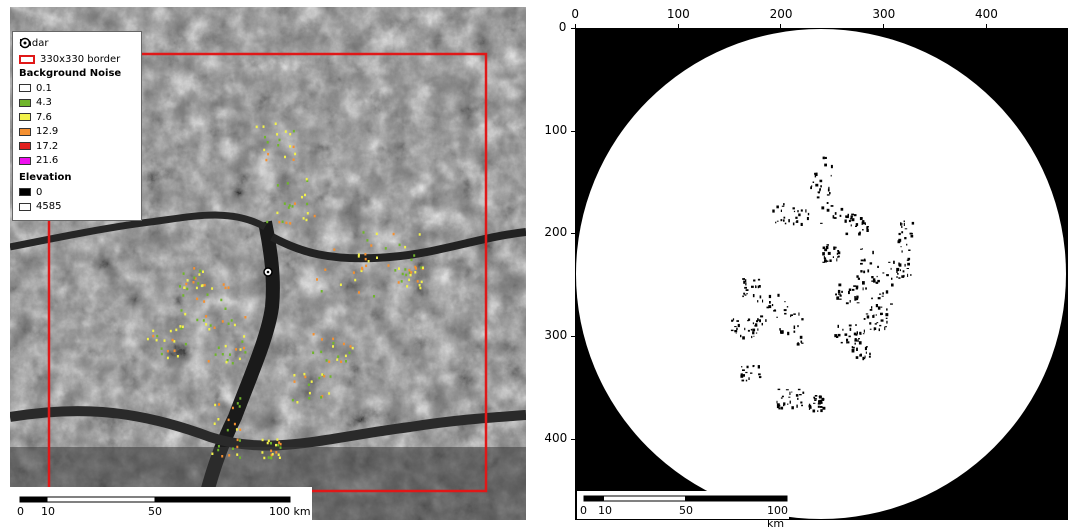 The height and width of the screenshot is (530, 1073). I want to click on noise-class-label: 12.9, so click(47, 131).